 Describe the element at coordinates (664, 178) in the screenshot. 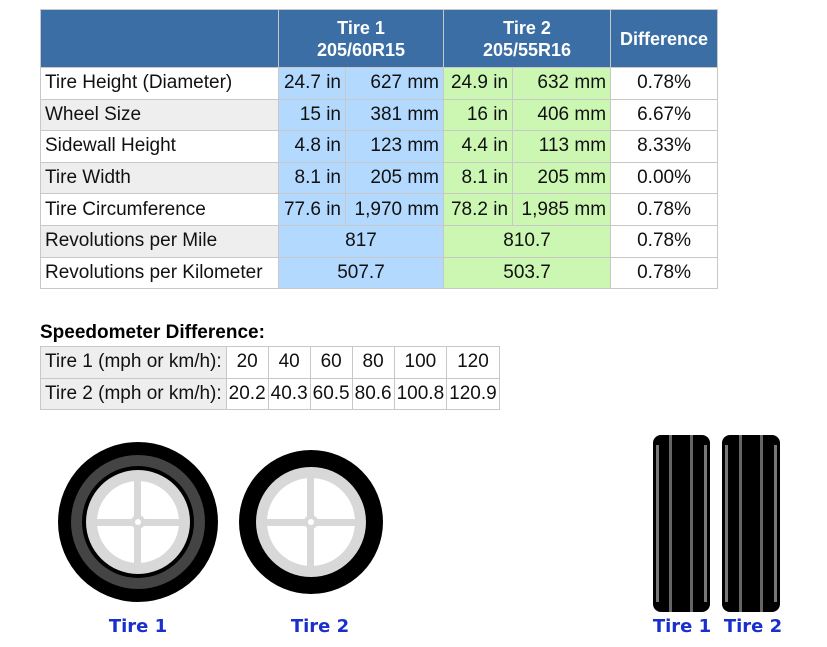

I see `difference-cell: 0.00%` at that location.